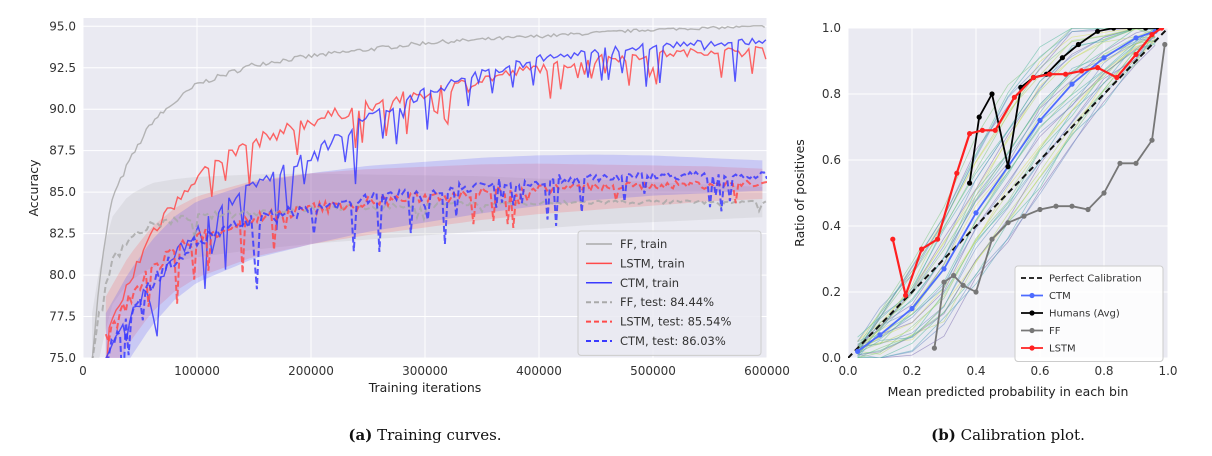 Image resolution: width=1212 pixels, height=456 pixels. Describe the element at coordinates (33, 188) in the screenshot. I see `y-axis-label: Accuracy` at that location.